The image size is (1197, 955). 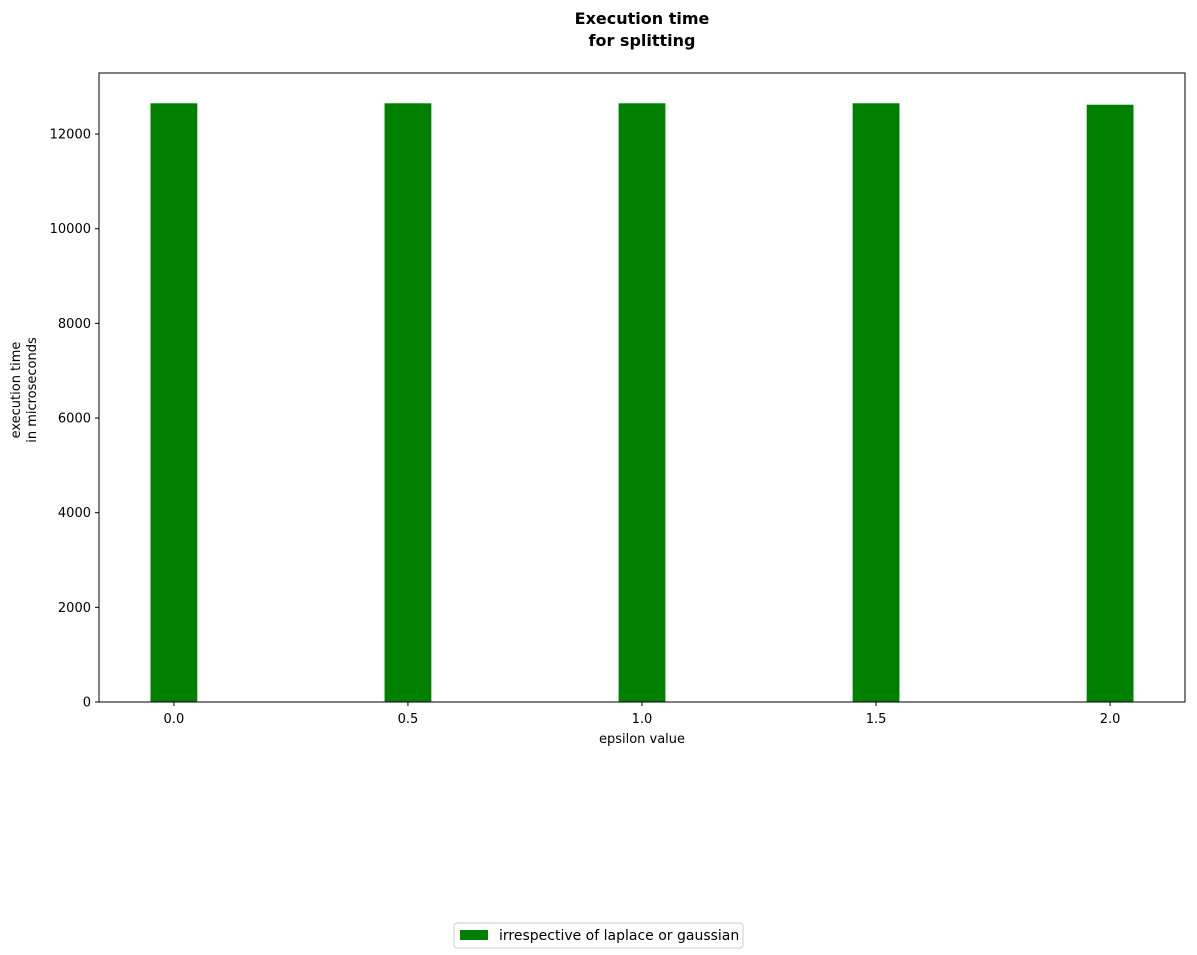 I want to click on x-axis-label: epsilon value, so click(x=642, y=739).